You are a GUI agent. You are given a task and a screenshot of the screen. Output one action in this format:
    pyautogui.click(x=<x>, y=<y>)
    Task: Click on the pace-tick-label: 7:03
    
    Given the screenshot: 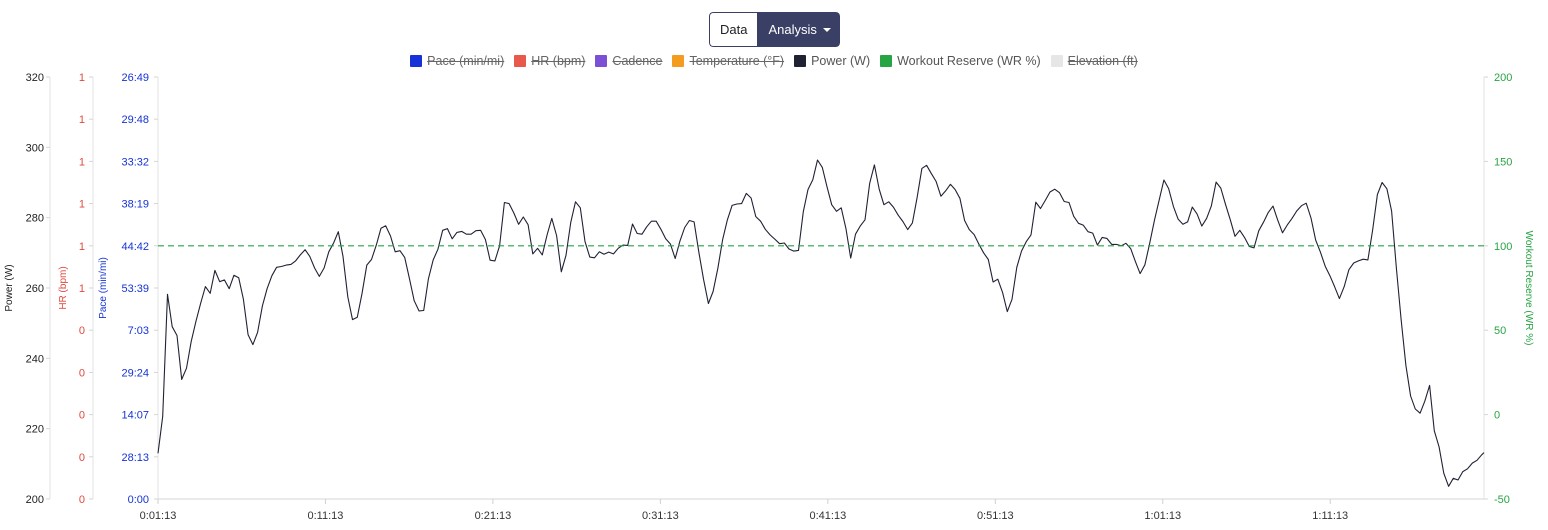 What is the action you would take?
    pyautogui.click(x=138, y=331)
    